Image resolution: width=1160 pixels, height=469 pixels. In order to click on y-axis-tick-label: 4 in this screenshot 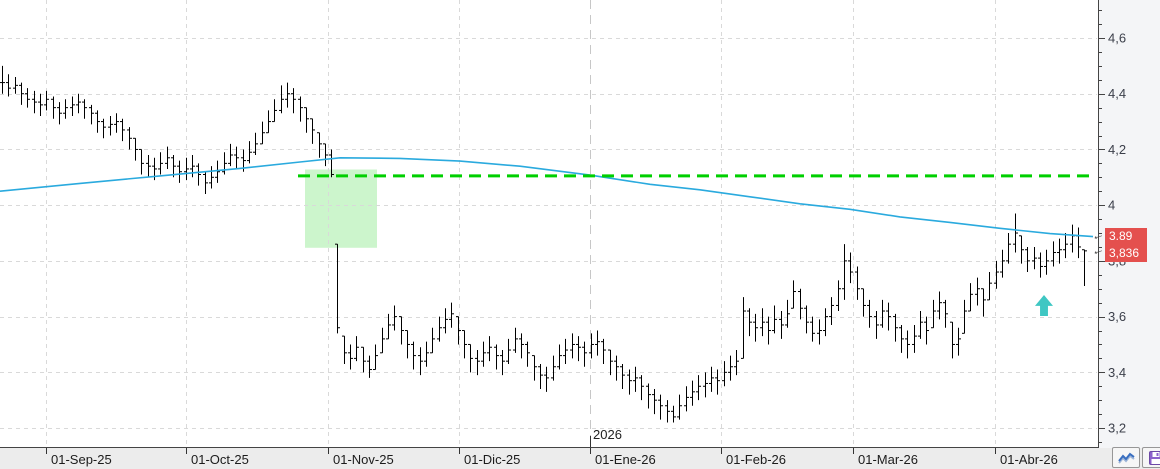, I will do `click(1111, 205)`.